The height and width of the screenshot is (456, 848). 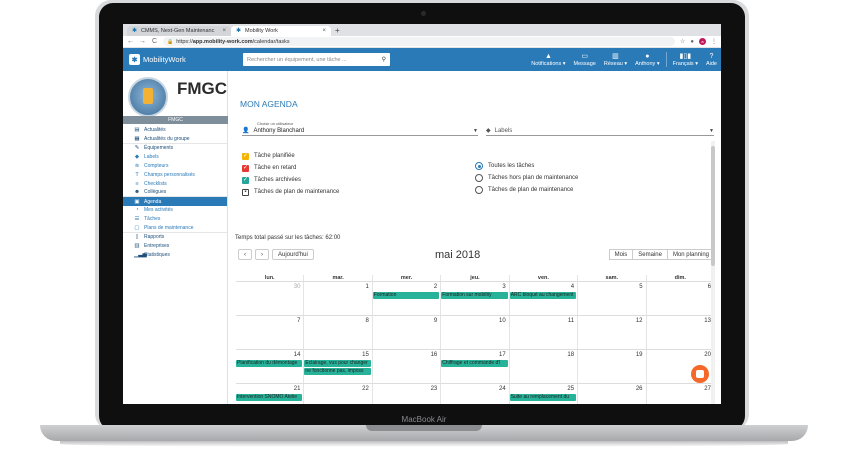 I want to click on calendar-day: 16, so click(x=407, y=366).